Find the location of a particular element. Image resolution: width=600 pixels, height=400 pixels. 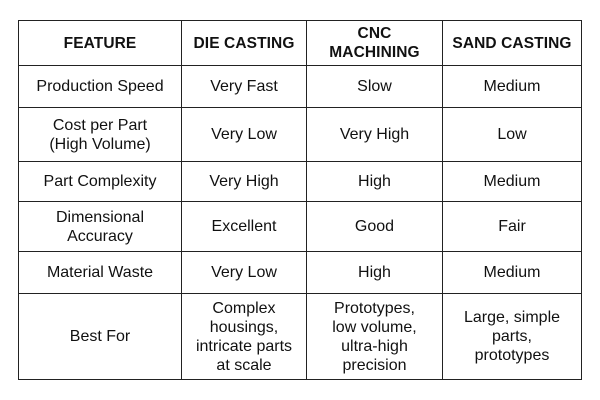

sand-casting-cell: Fair is located at coordinates (512, 226).